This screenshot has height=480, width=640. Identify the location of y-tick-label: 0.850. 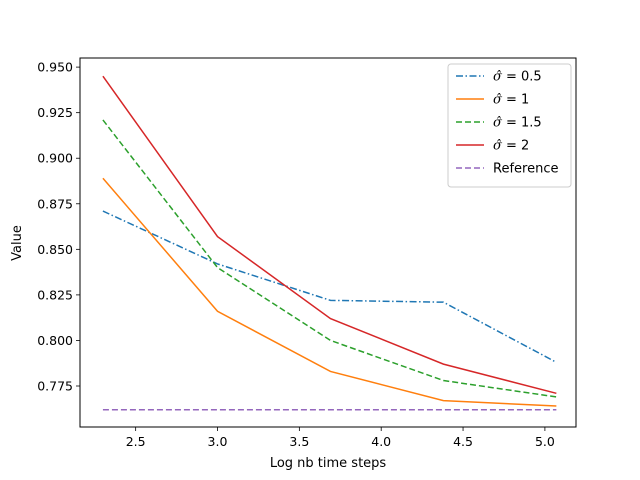
(55, 249).